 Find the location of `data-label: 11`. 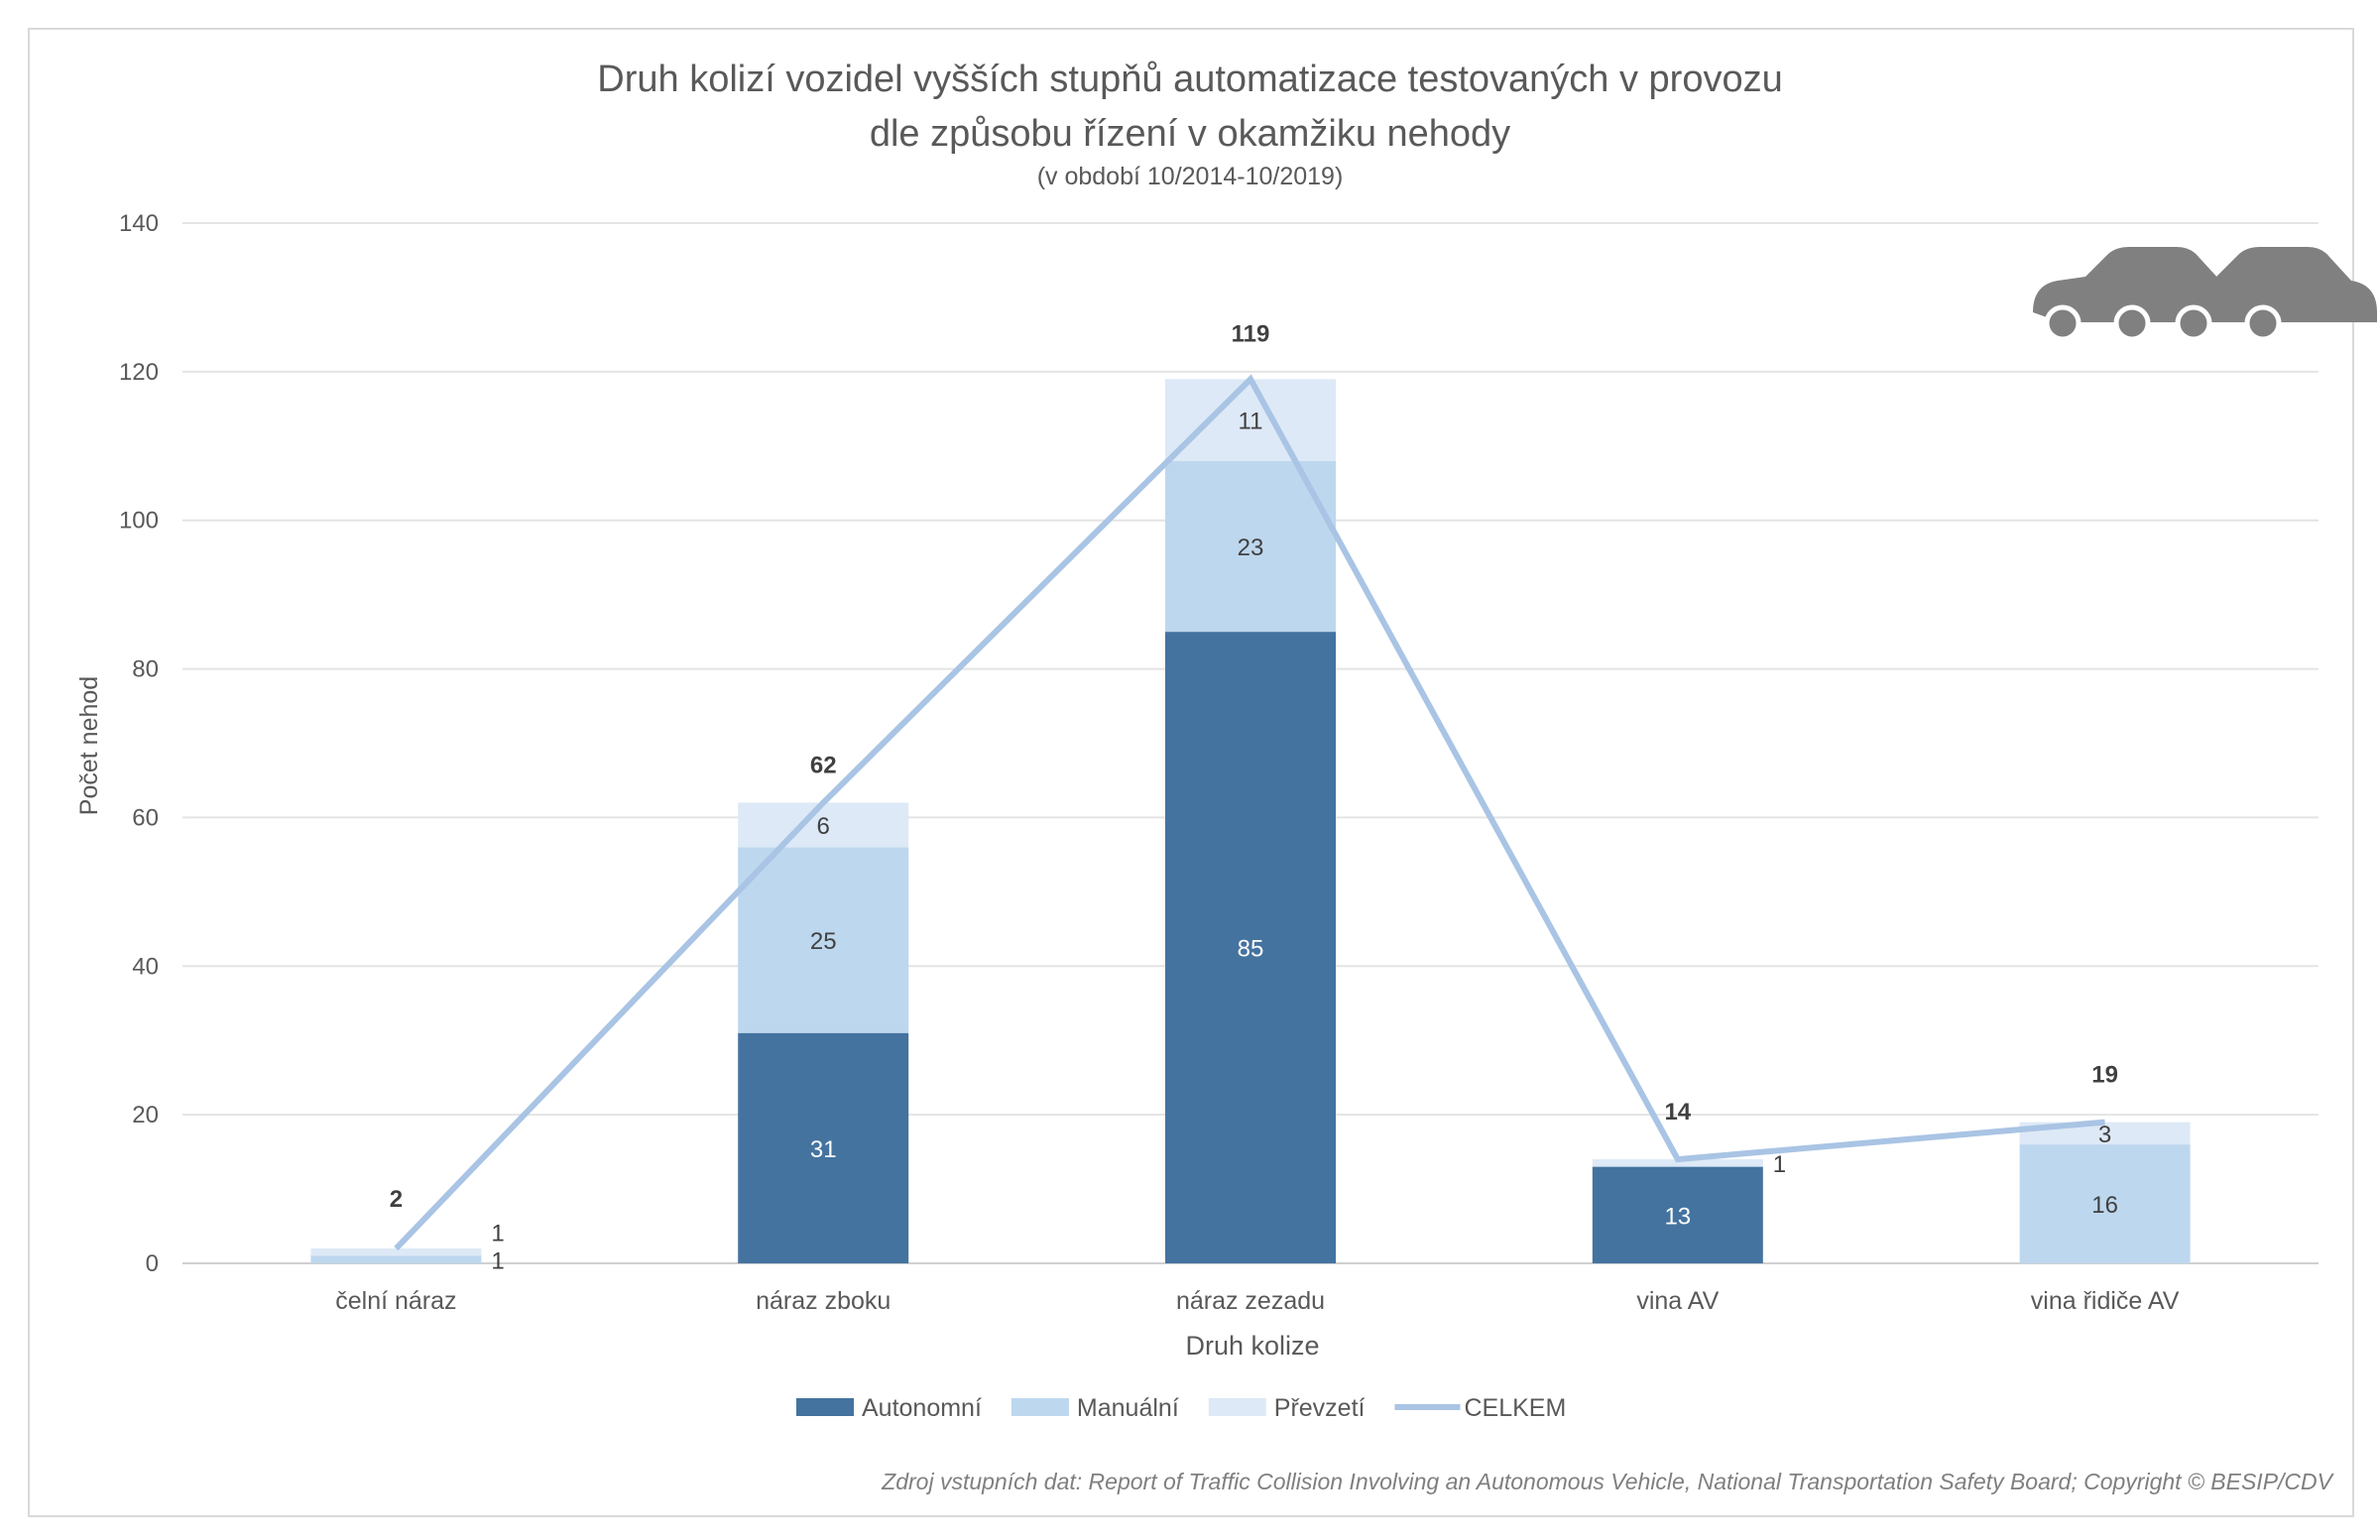

data-label: 11 is located at coordinates (1251, 422).